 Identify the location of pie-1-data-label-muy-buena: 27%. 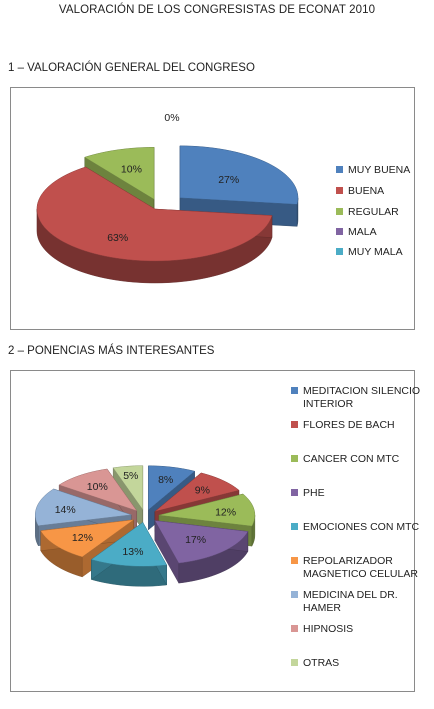
(228, 180).